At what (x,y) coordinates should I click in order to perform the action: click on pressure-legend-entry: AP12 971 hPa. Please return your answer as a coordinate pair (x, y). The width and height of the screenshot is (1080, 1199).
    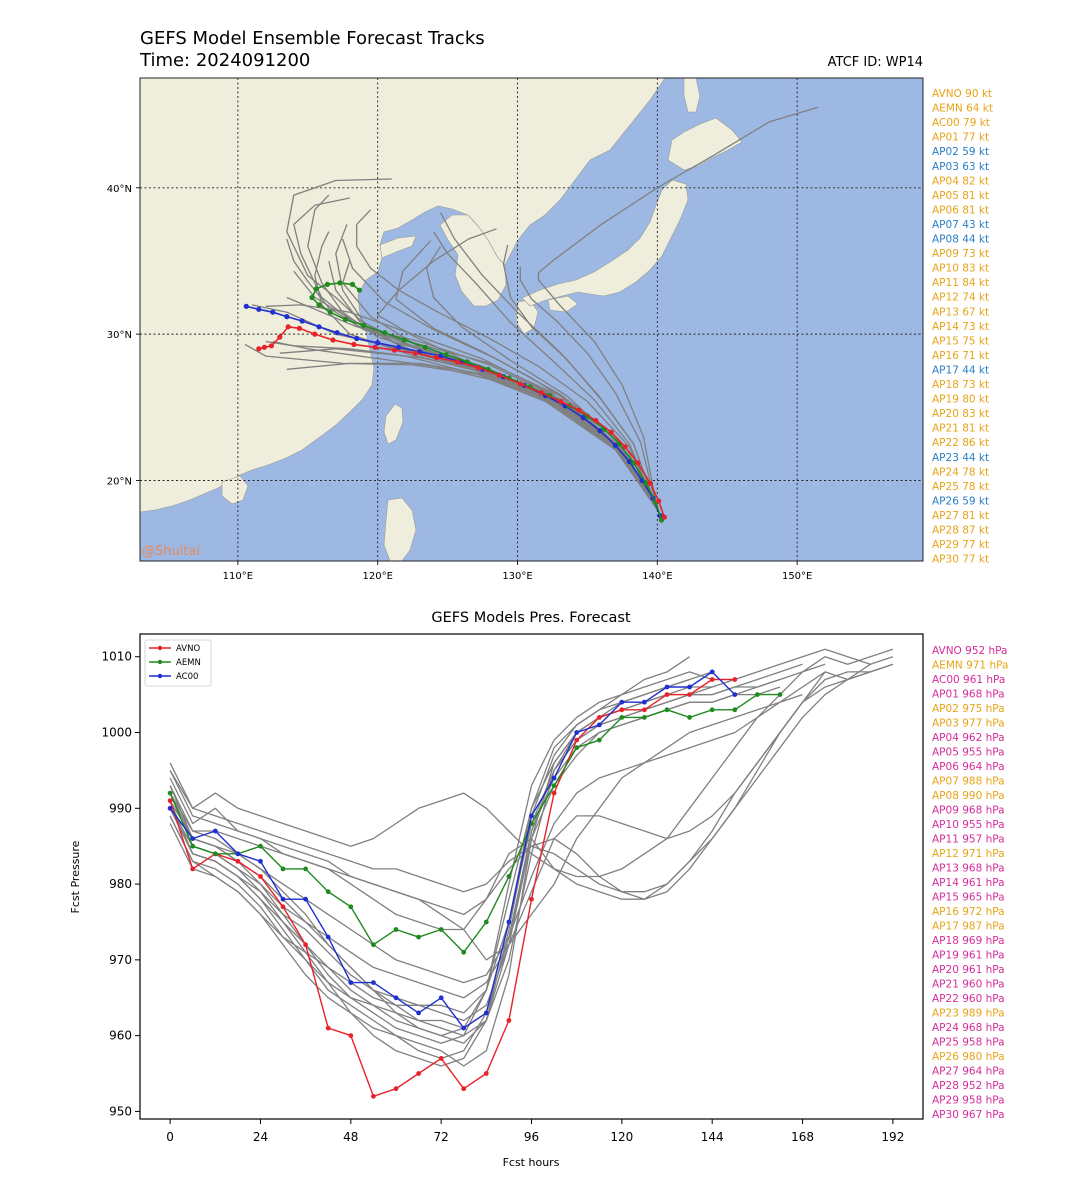
    Looking at the image, I should click on (968, 854).